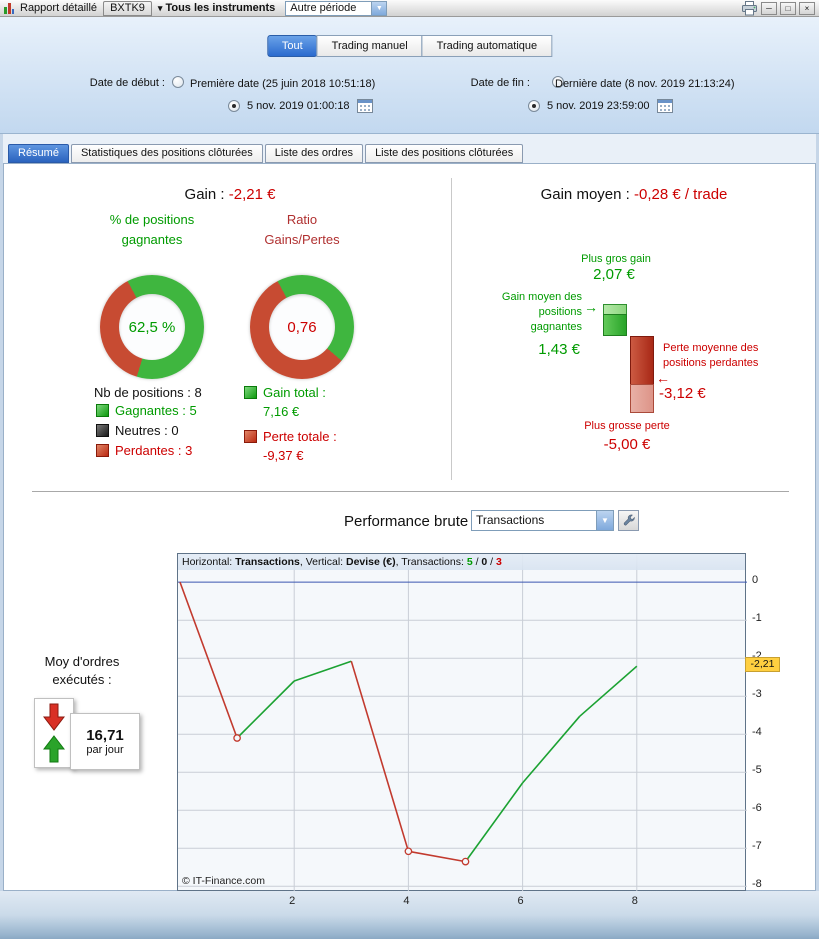 Image resolution: width=819 pixels, height=939 pixels. What do you see at coordinates (451, 329) in the screenshot?
I see `vertical-divider` at bounding box center [451, 329].